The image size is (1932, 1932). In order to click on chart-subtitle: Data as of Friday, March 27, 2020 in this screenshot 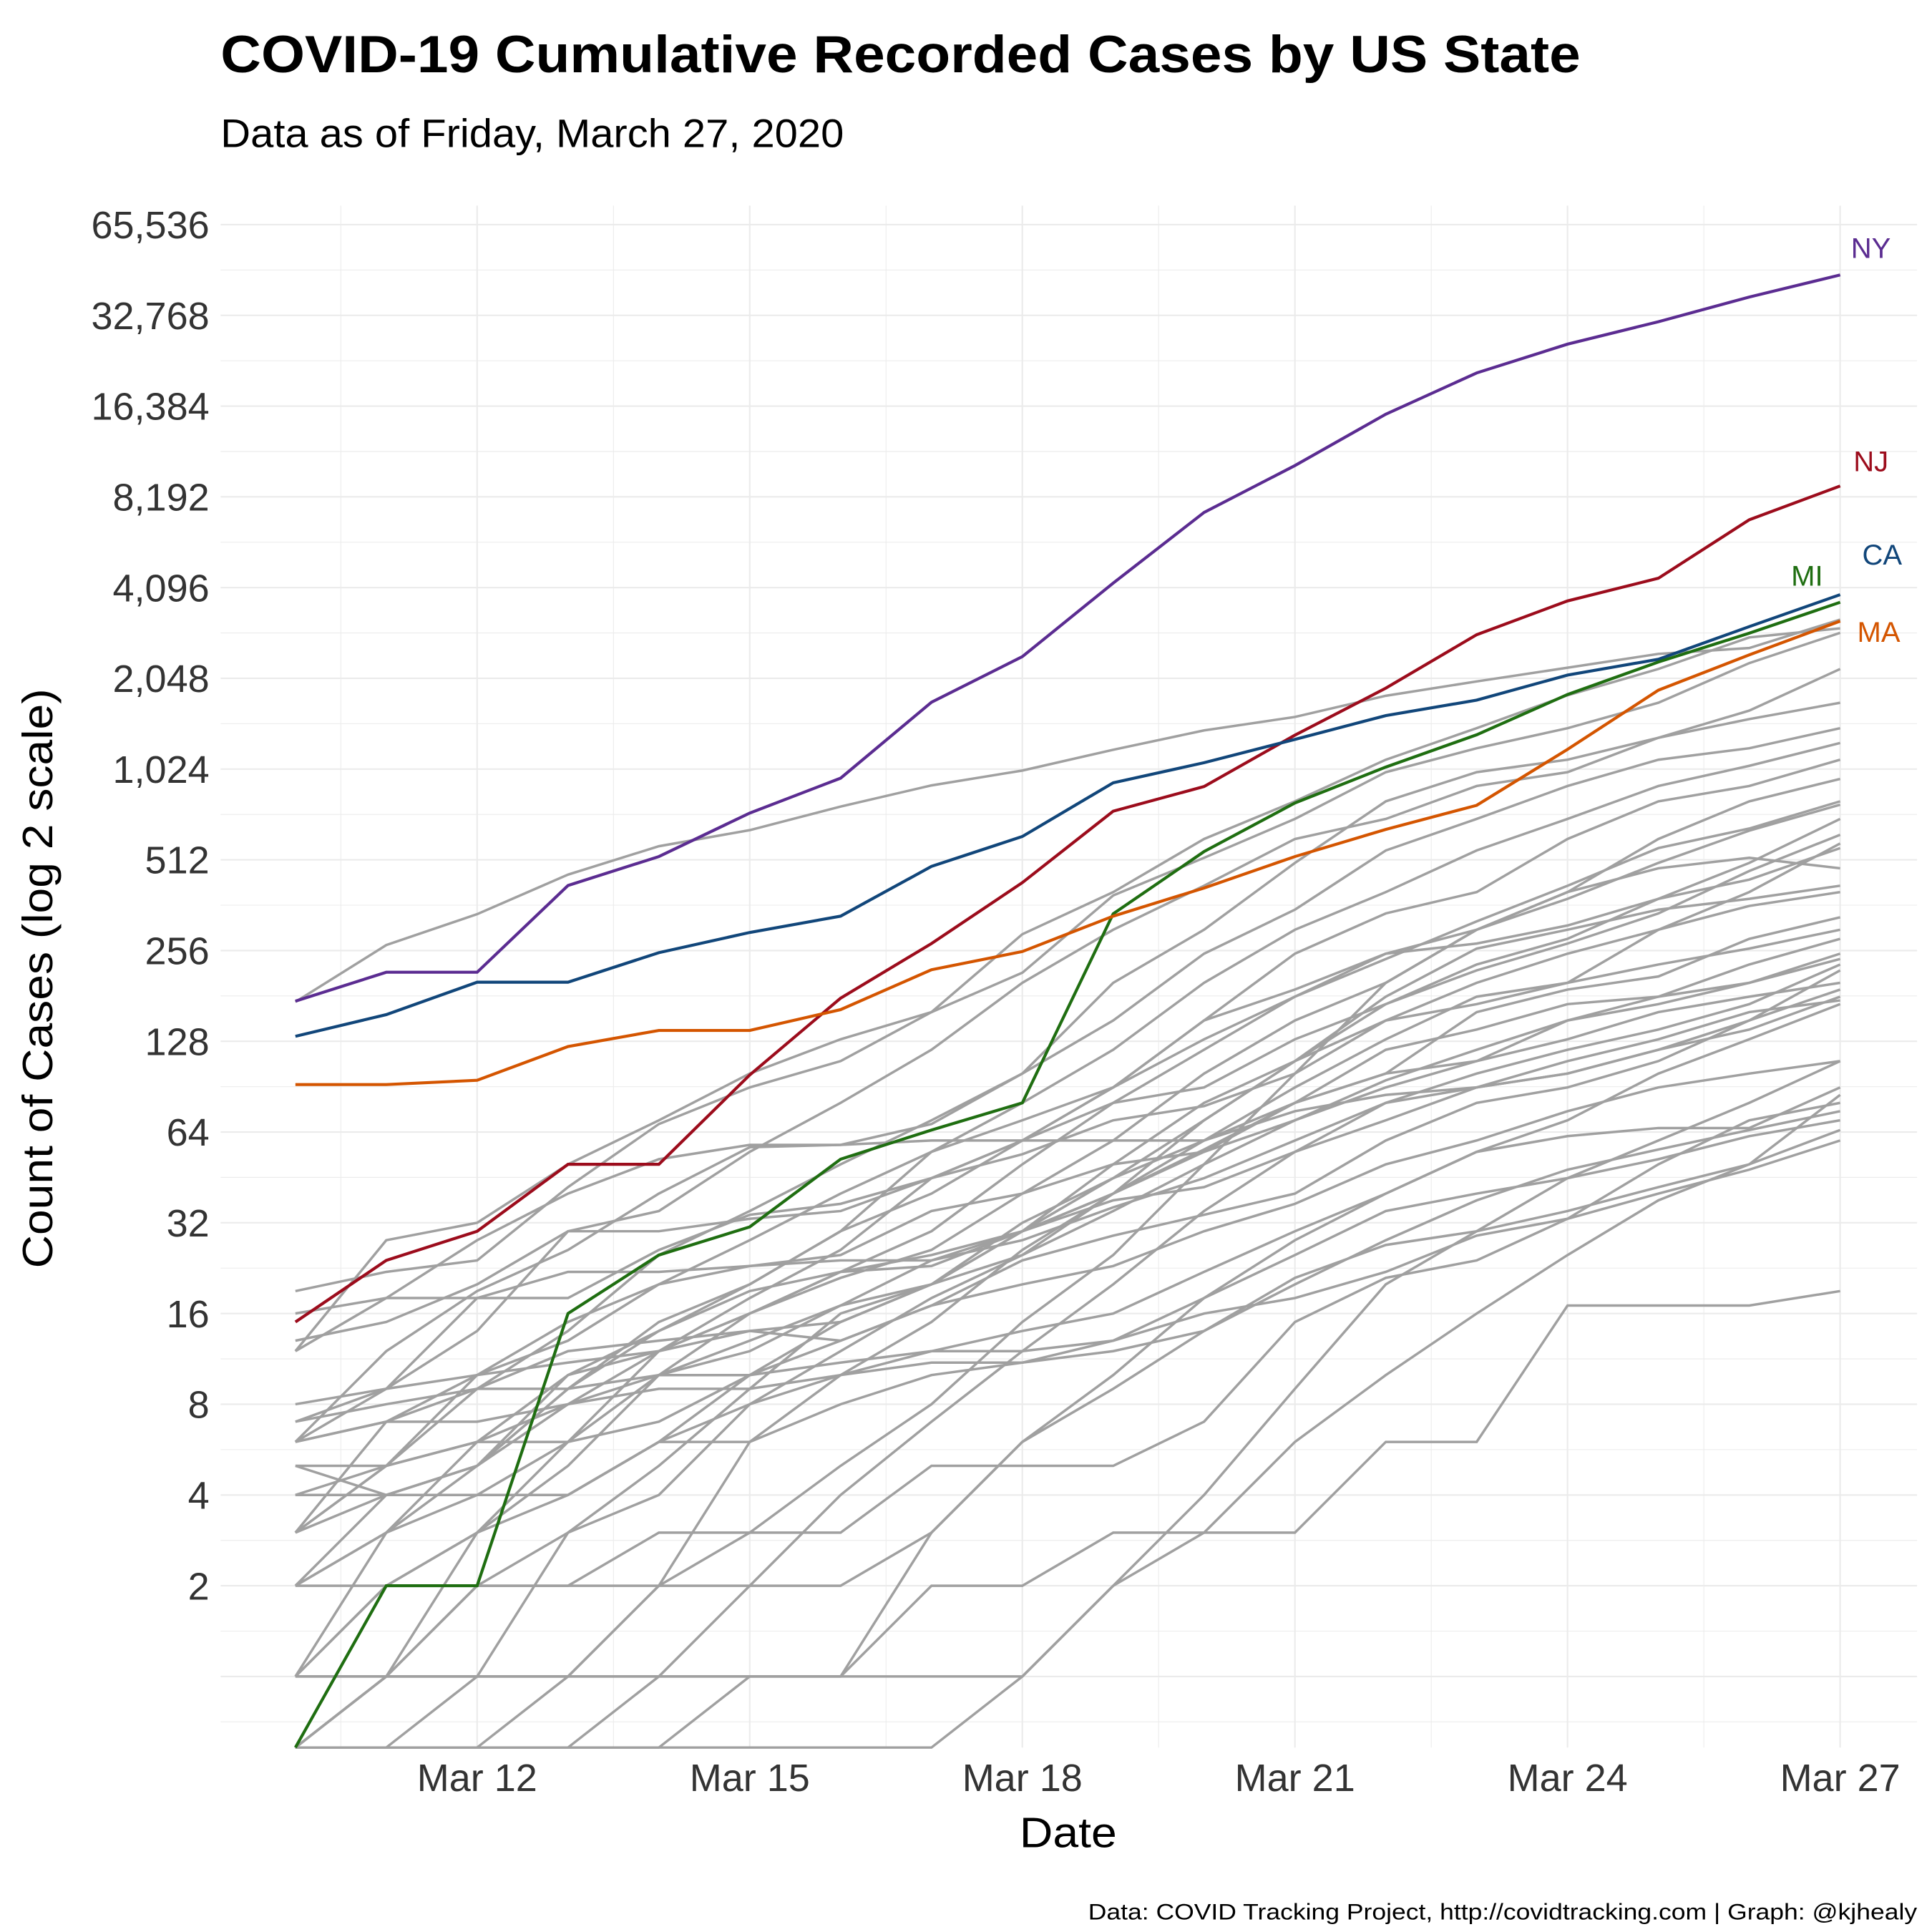, I will do `click(532, 134)`.